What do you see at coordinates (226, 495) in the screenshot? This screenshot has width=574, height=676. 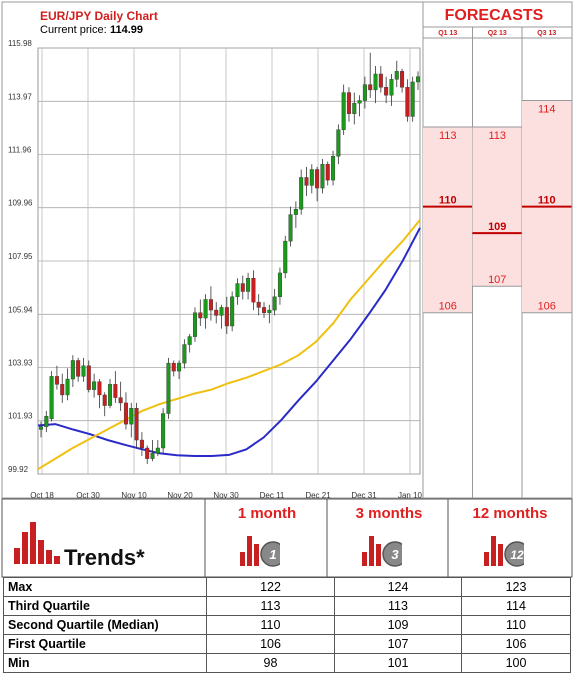 I see `x-tick-label: Nov 30` at bounding box center [226, 495].